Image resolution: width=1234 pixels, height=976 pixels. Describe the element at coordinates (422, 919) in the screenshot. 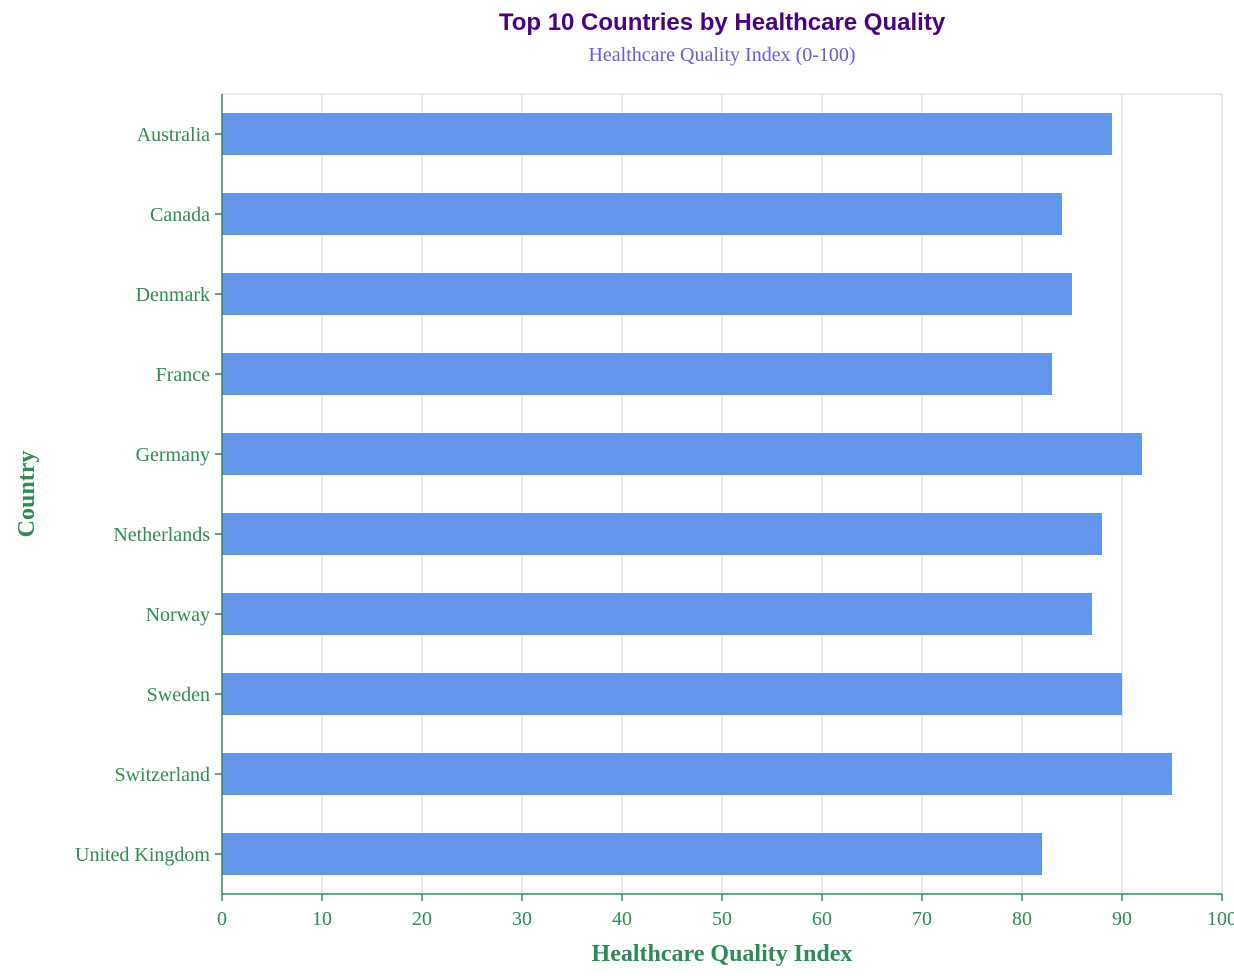

I see `x-tick-label: 20` at that location.